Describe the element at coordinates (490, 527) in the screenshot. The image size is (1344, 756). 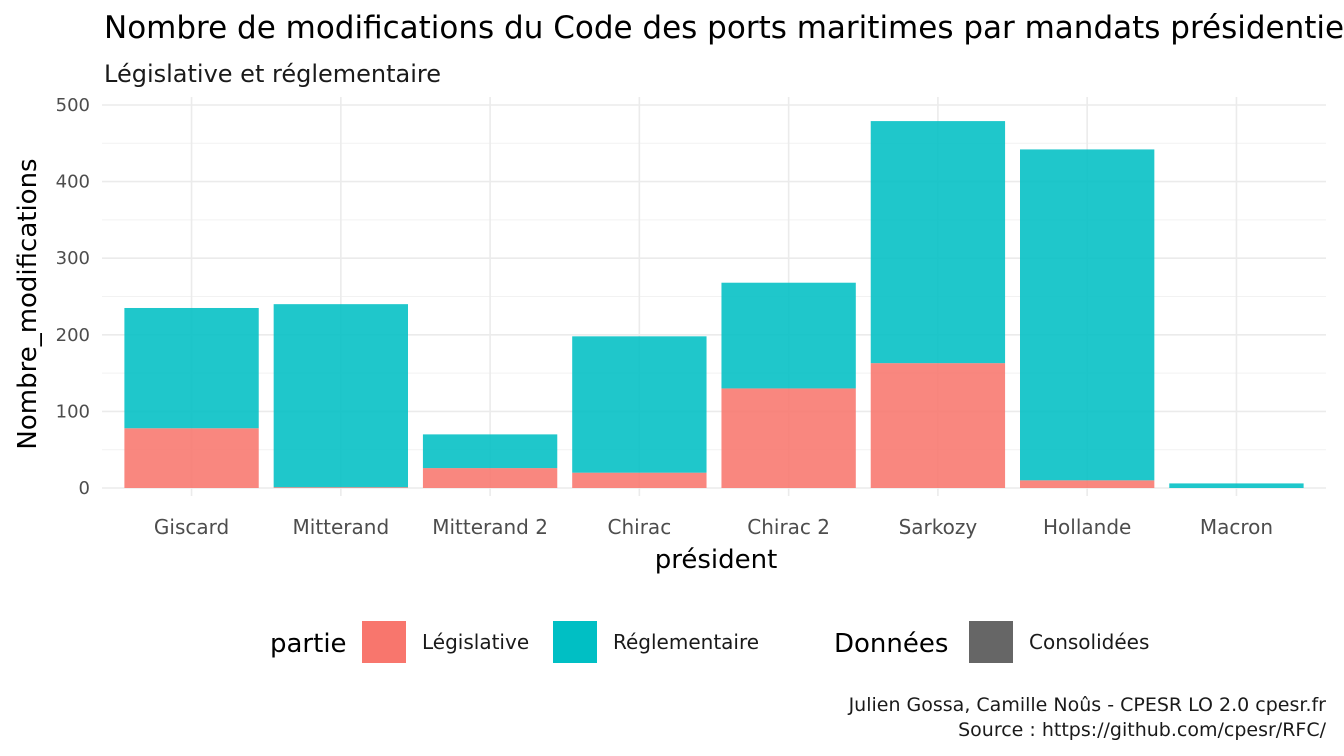
I see `x-tick-label: Mitterand 2` at that location.